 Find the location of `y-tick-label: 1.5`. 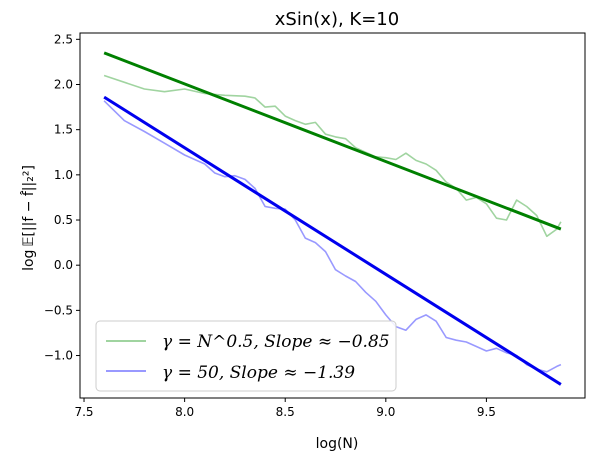

y-tick-label: 1.5 is located at coordinates (63, 130).